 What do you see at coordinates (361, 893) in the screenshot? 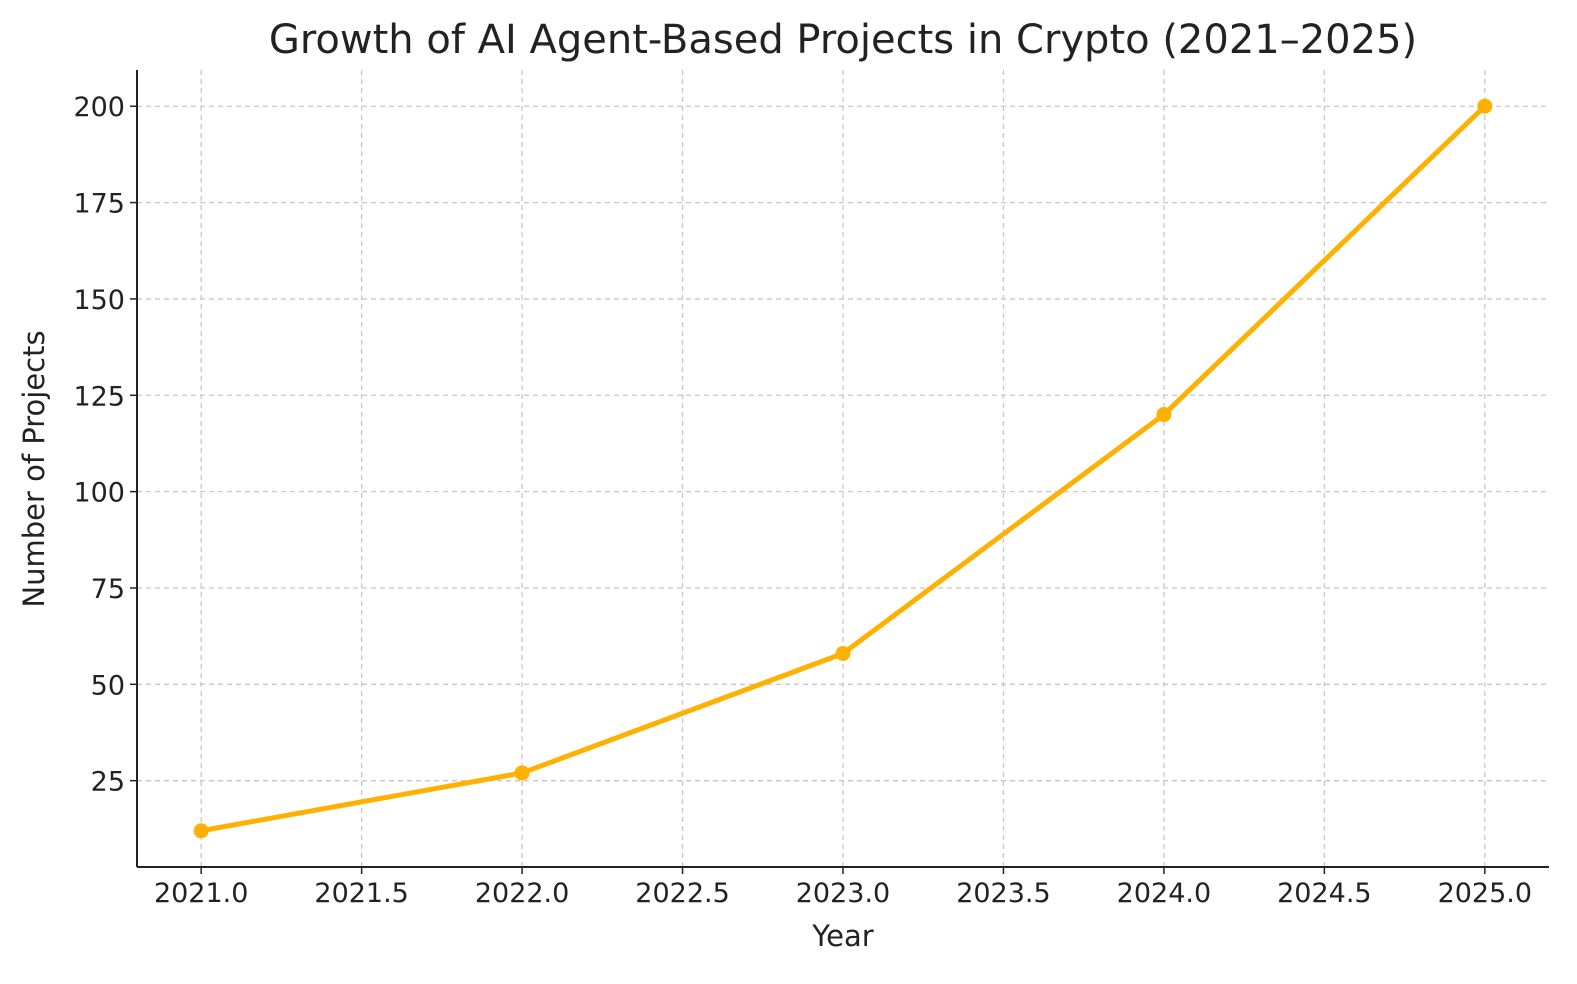
I see `x-tick-label: 2021.5` at bounding box center [361, 893].